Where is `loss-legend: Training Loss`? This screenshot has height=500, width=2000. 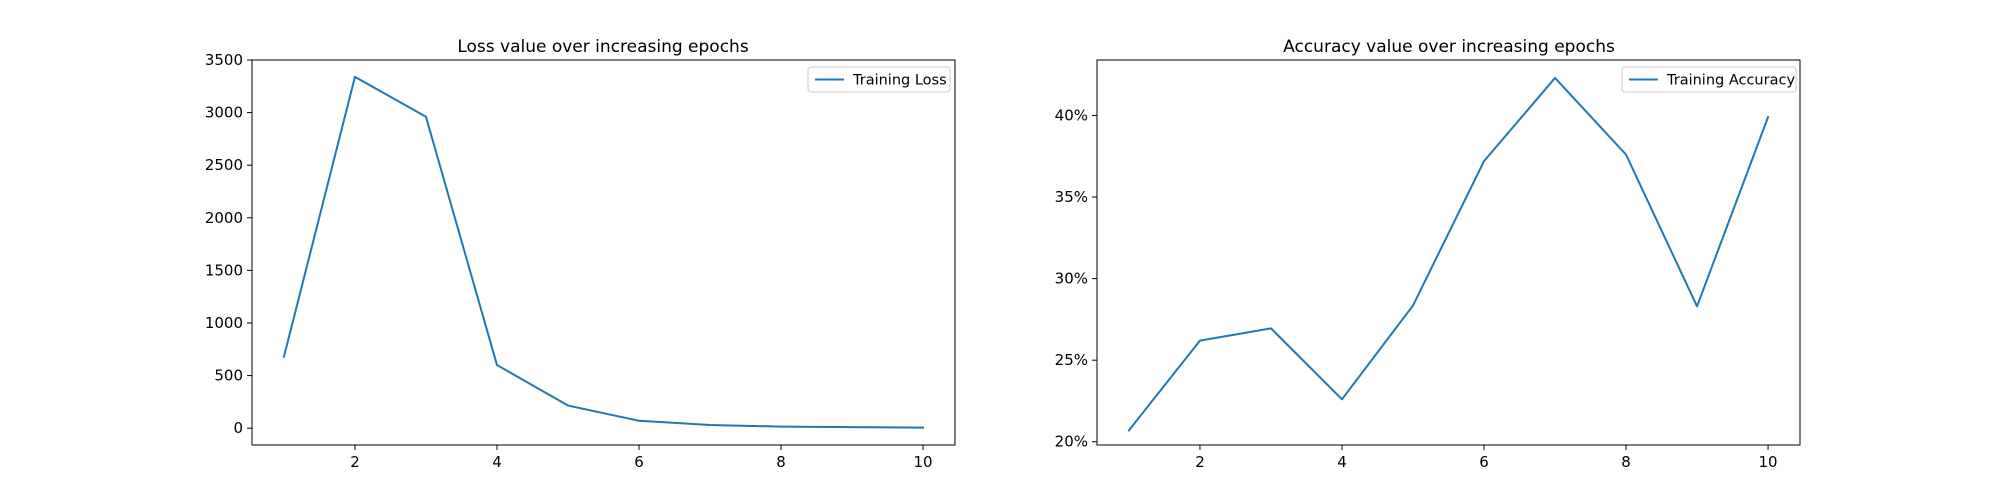
loss-legend: Training Loss is located at coordinates (879, 79).